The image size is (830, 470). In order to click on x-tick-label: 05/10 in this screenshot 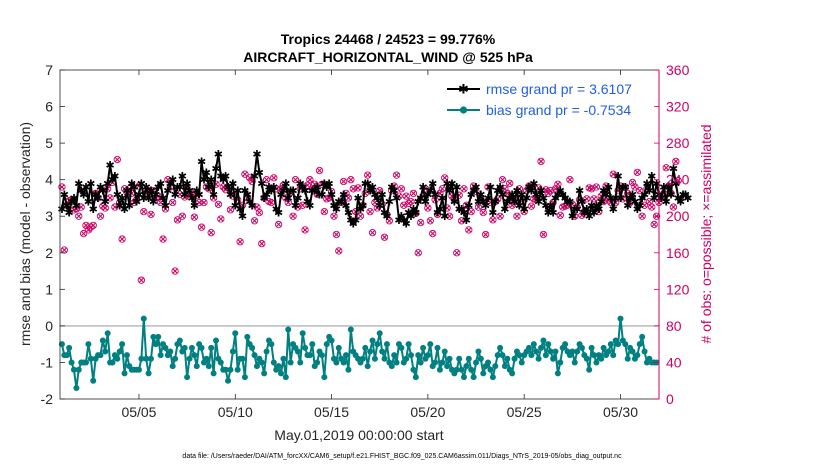, I will do `click(235, 412)`.